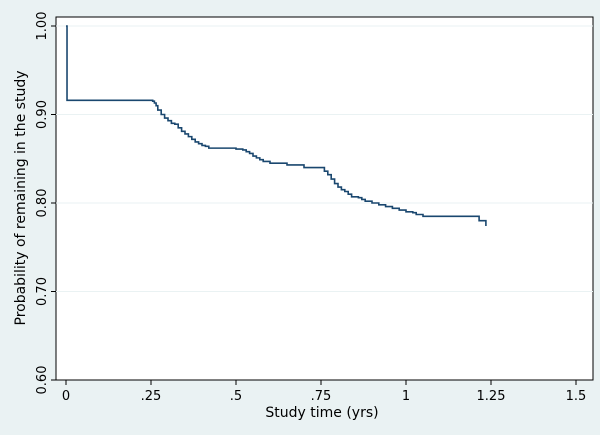 The height and width of the screenshot is (435, 600). I want to click on x-axis-title: Study time (yrs), so click(321, 413).